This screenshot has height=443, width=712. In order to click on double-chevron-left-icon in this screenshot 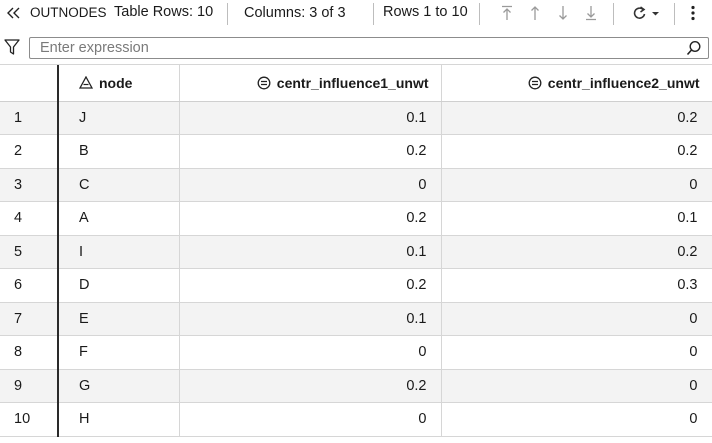, I will do `click(14, 13)`.